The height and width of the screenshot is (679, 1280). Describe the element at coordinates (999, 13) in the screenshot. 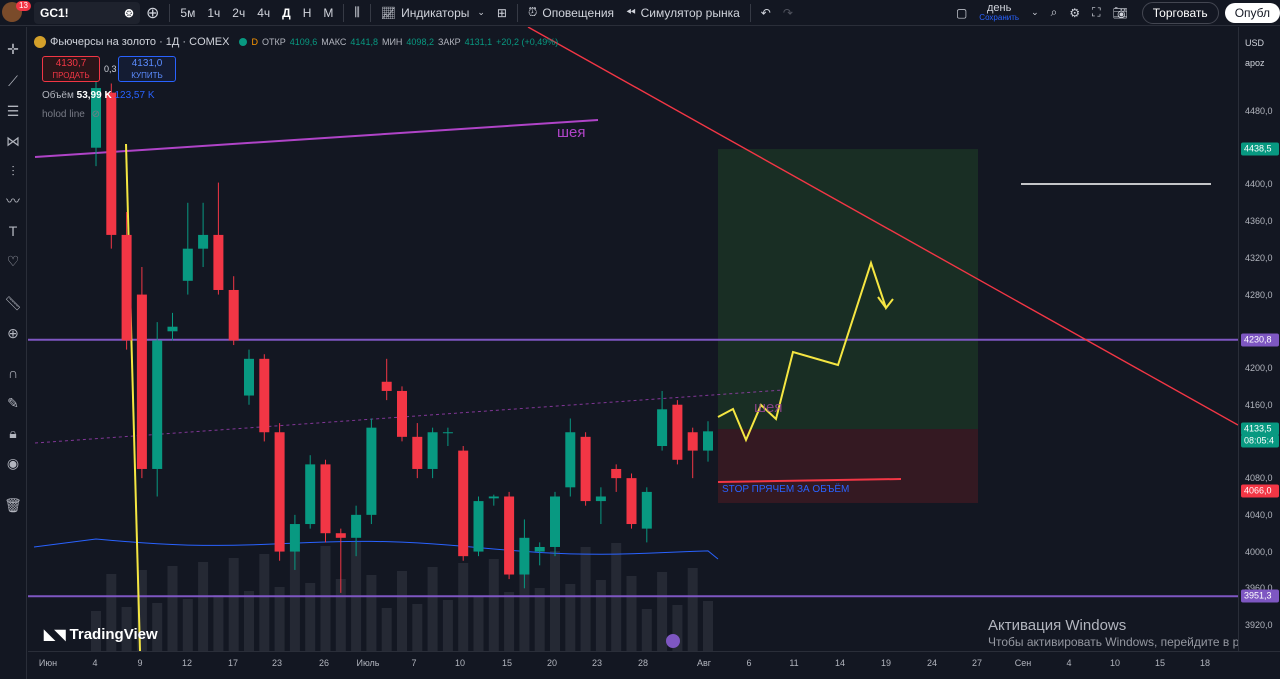

I see `layout-save-button: день Сохранить` at that location.